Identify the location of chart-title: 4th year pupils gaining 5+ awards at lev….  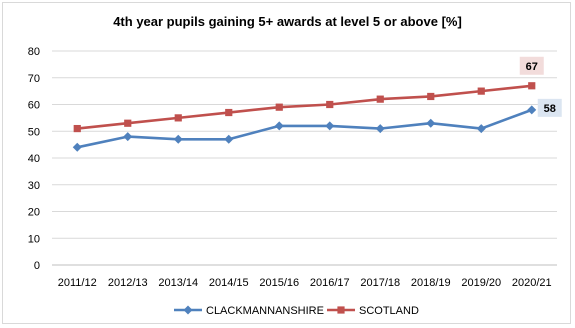
(287, 21).